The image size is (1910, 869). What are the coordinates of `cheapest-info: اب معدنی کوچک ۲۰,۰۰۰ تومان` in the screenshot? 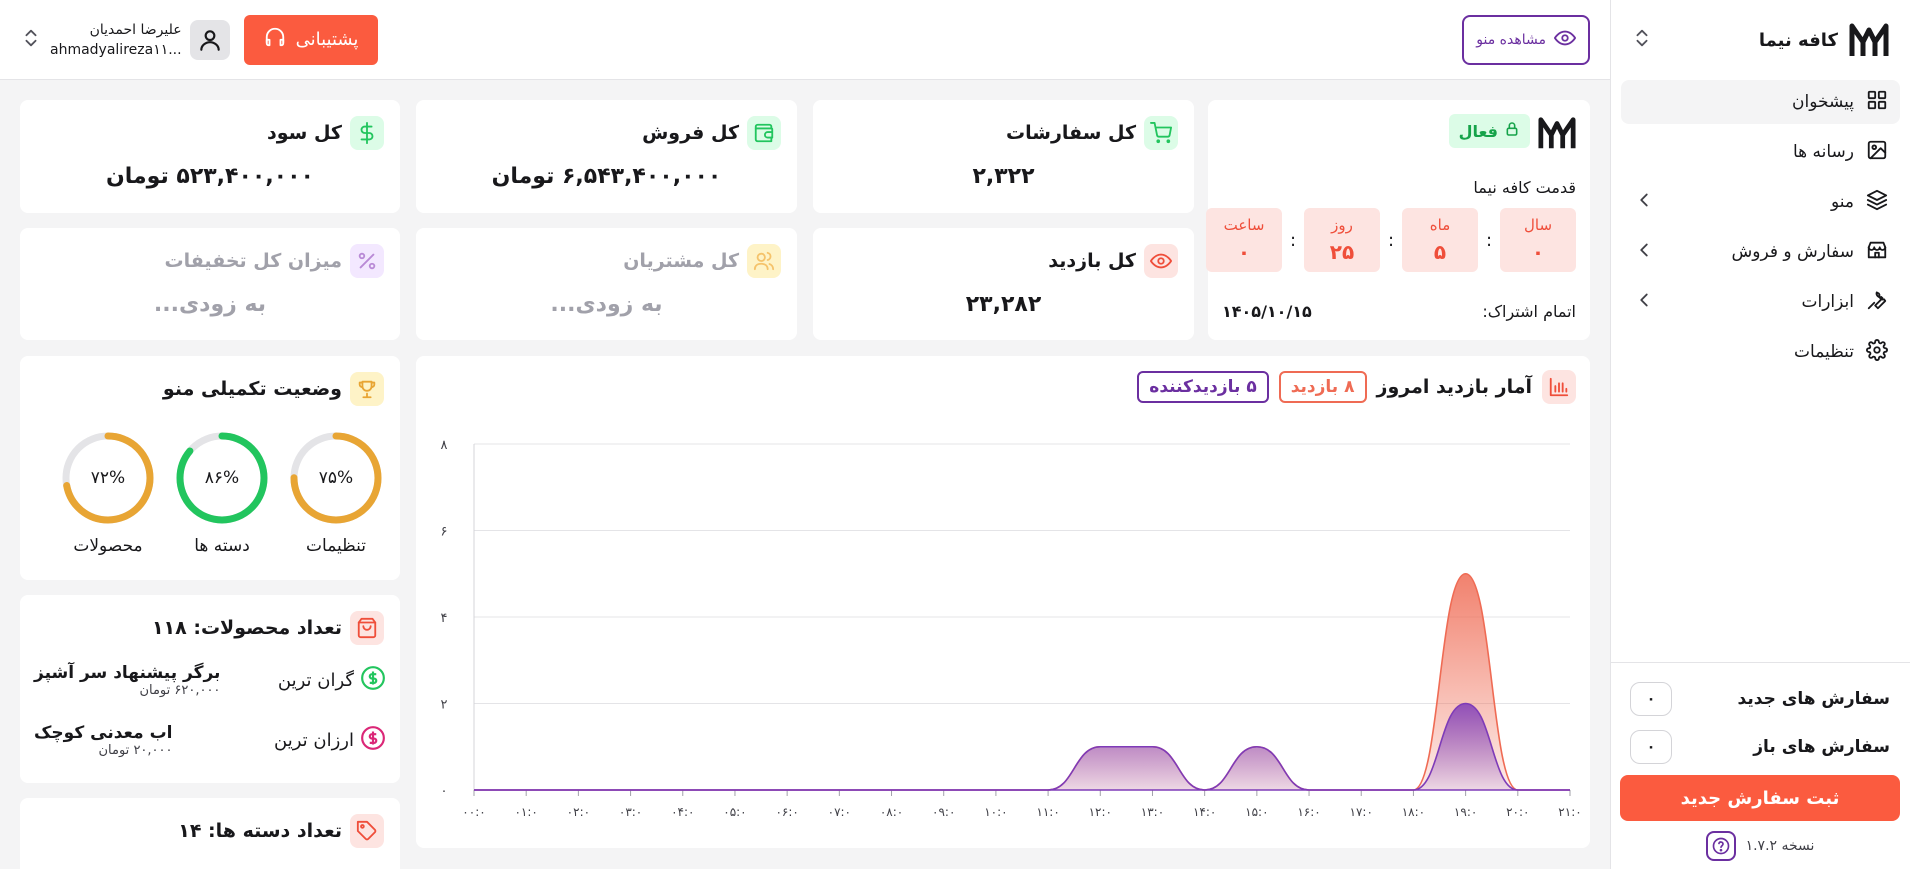 It's located at (103, 740).